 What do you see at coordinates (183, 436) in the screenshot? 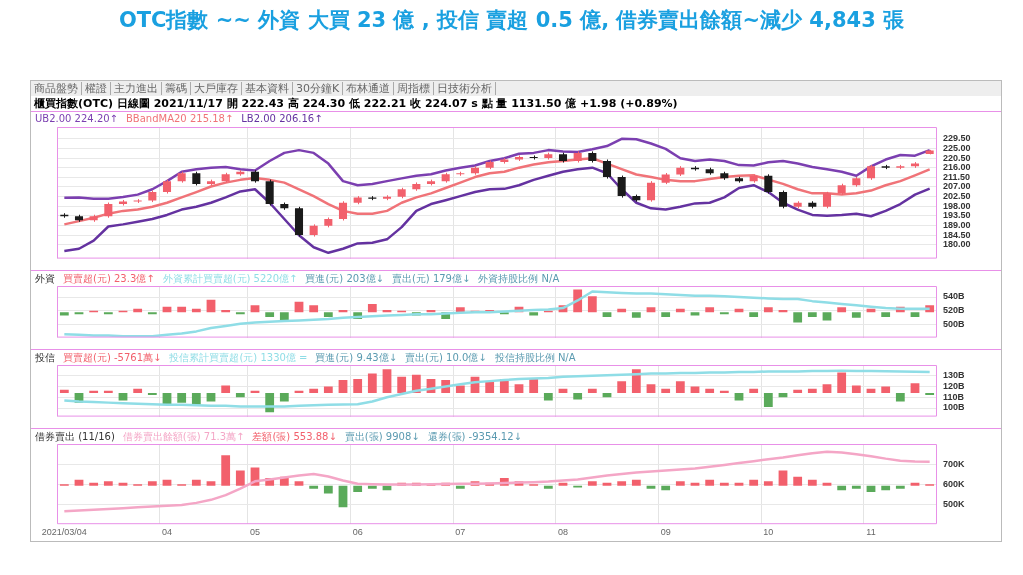
I see `text: 借券賣出餘額(張) 71.3萬↑` at bounding box center [183, 436].